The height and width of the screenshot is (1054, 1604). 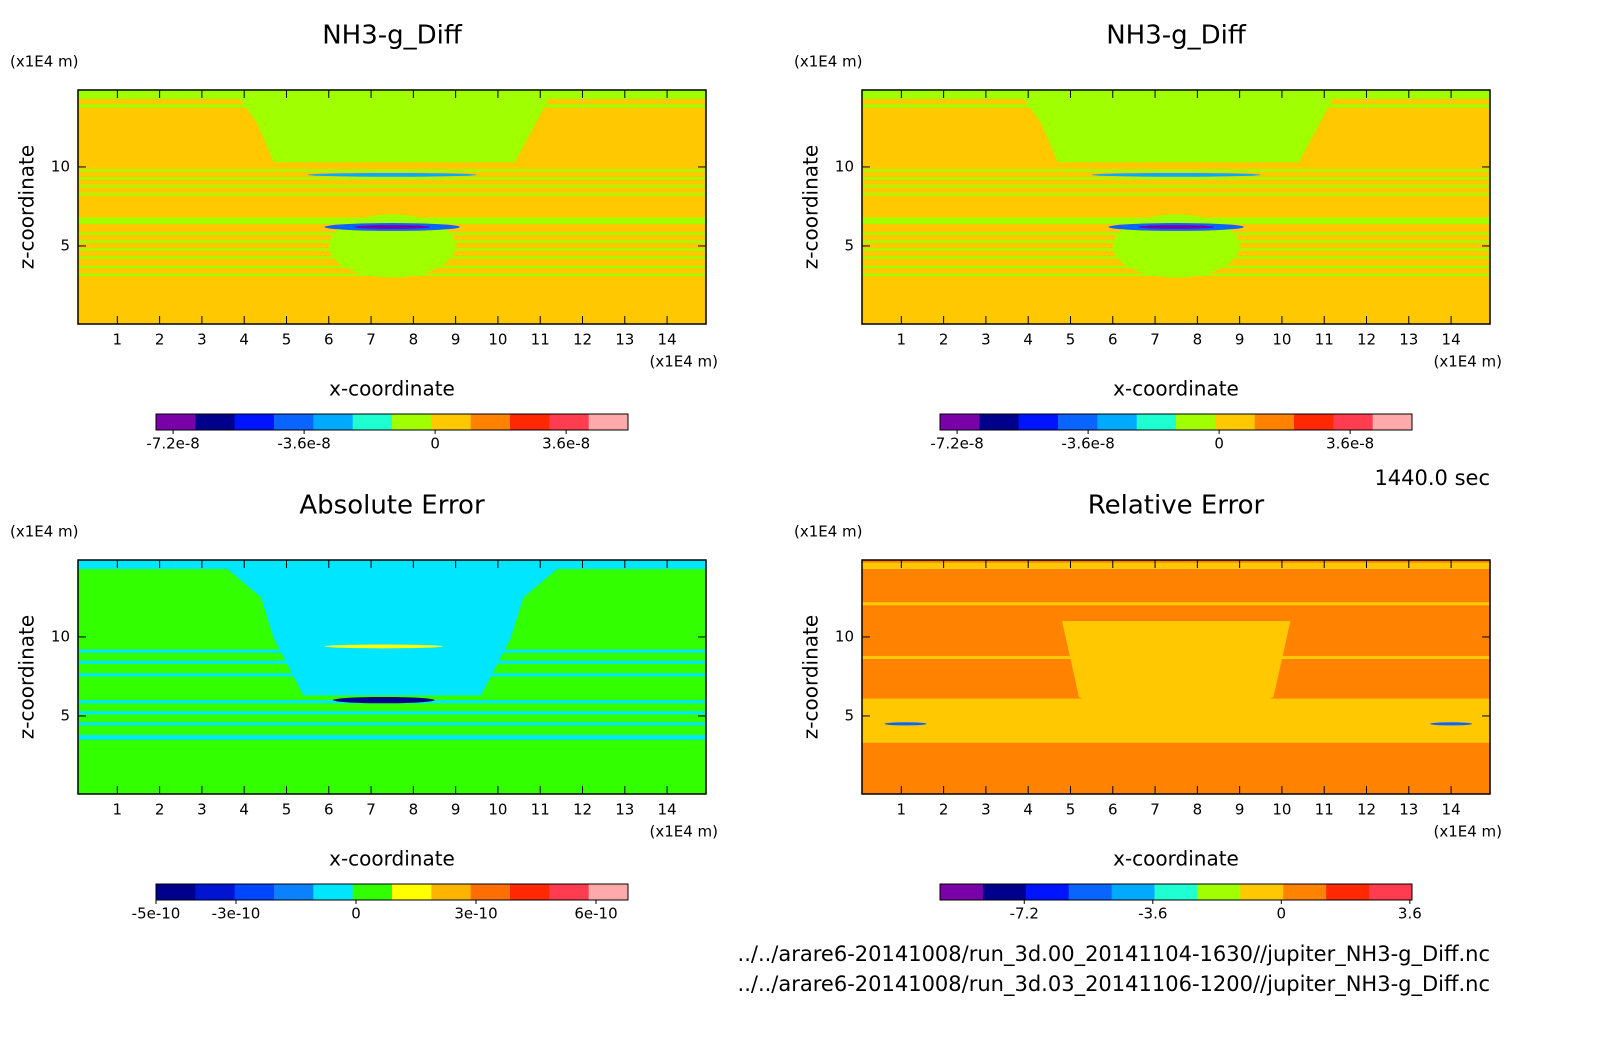 What do you see at coordinates (1024, 914) in the screenshot?
I see `colorbar-tick-label: -7.2` at bounding box center [1024, 914].